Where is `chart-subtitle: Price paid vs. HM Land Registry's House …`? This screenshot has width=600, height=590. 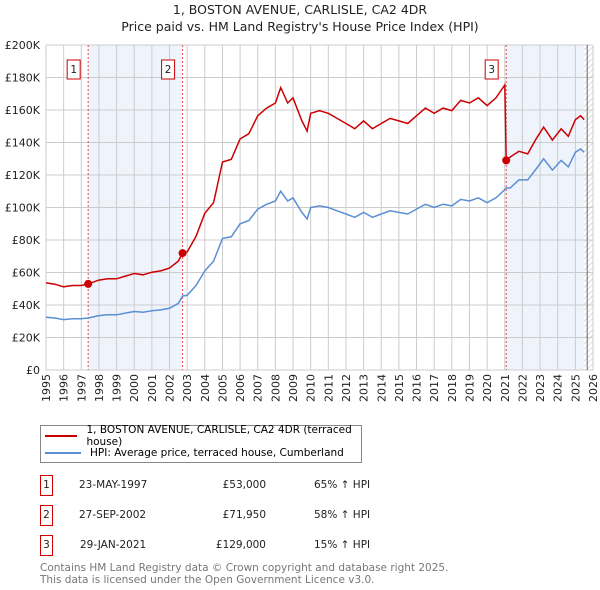
chart-subtitle: Price paid vs. HM Land Registry's House … is located at coordinates (300, 26).